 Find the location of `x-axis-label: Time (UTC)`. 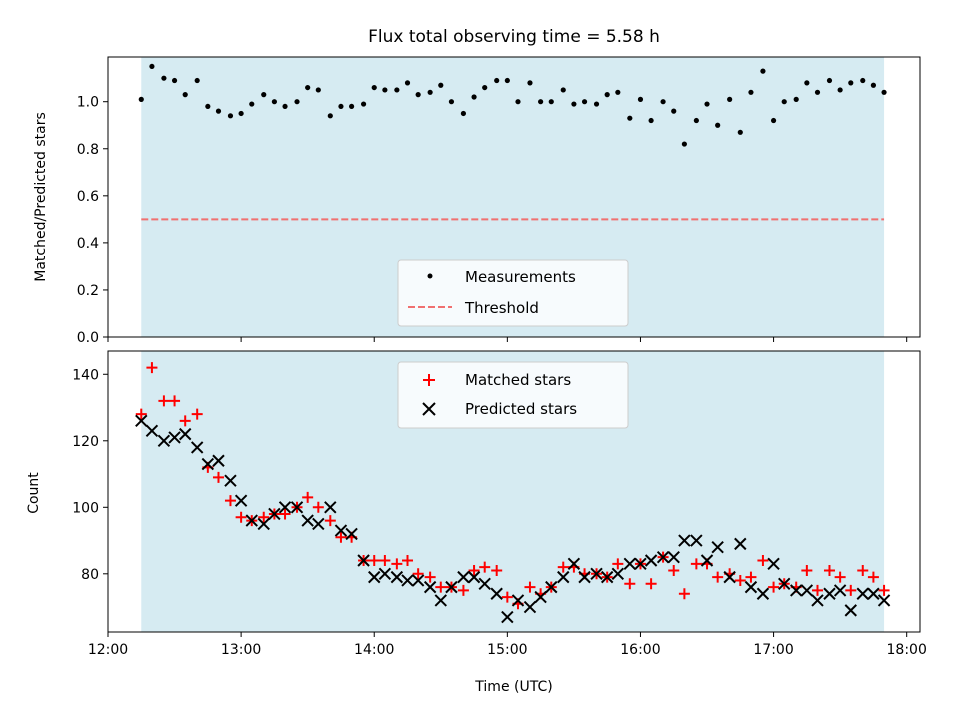

x-axis-label: Time (UTC) is located at coordinates (513, 687).